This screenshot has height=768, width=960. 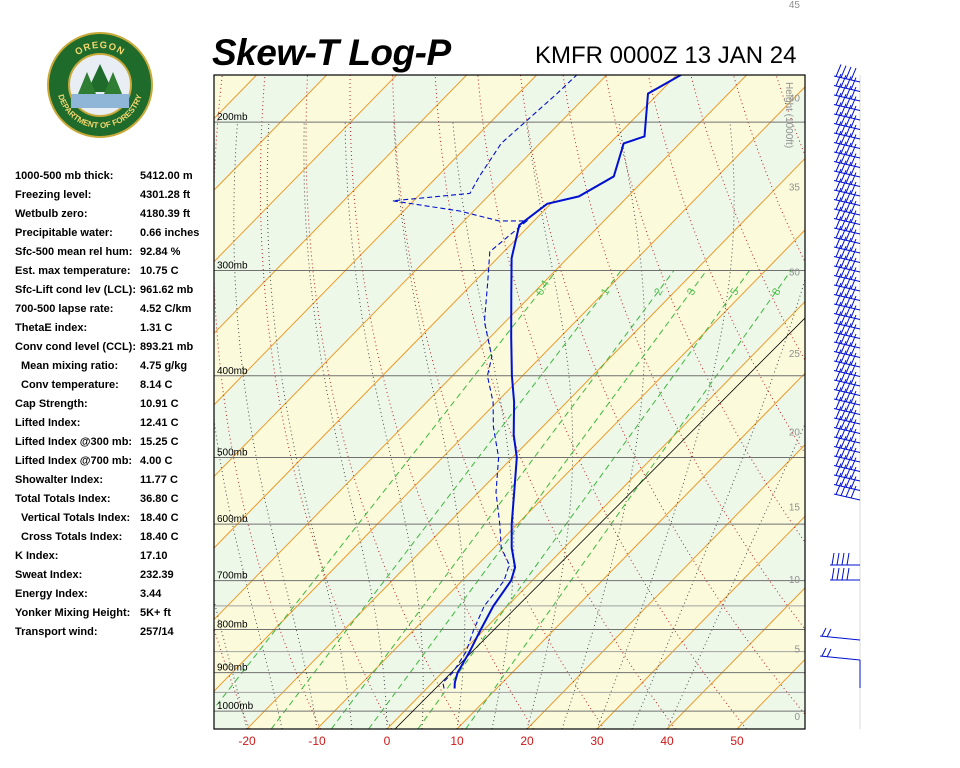 I want to click on index-value: 4301.28 ft, so click(x=165, y=195).